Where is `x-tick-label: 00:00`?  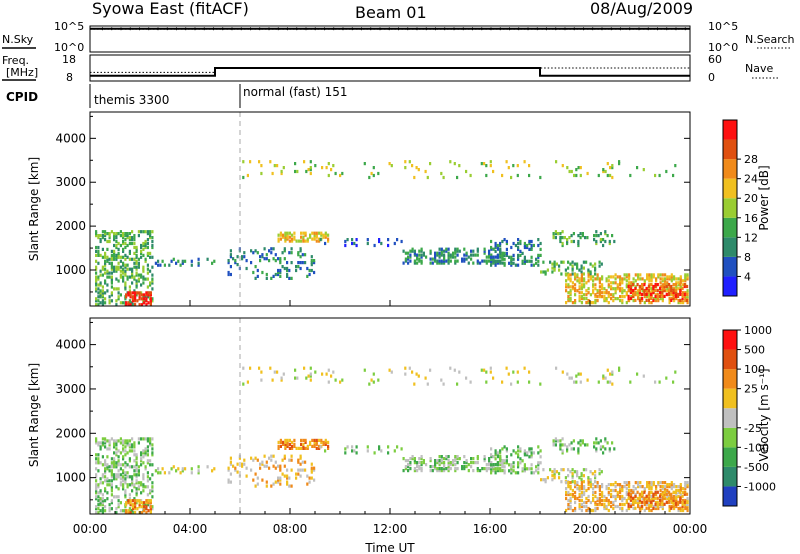
x-tick-label: 00:00 is located at coordinates (90, 529).